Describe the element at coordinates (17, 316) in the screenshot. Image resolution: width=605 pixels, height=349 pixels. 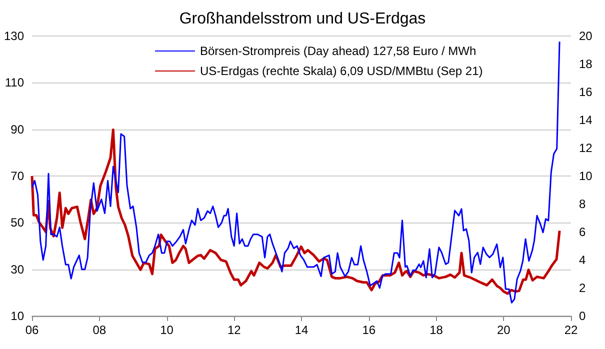
I see `y-tick-label: 10` at that location.